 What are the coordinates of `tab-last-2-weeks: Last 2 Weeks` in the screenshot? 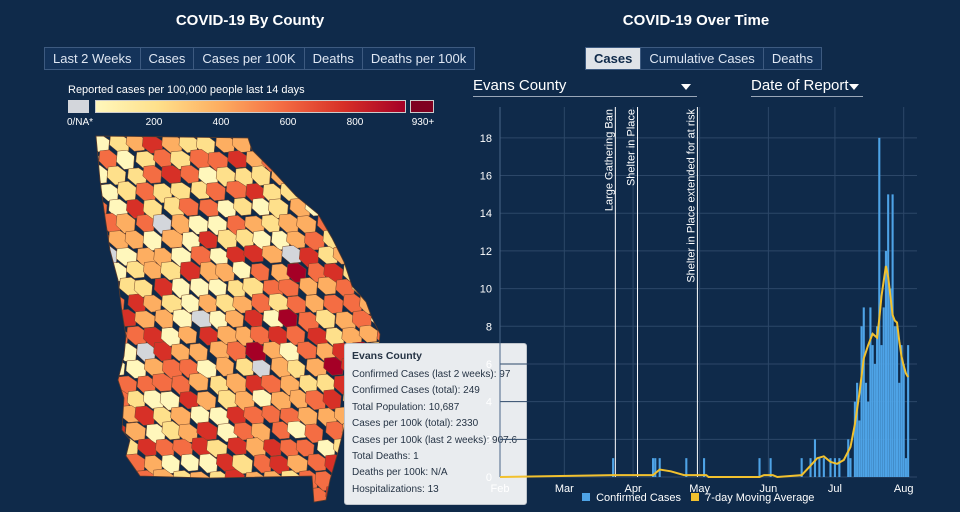 It's located at (92, 58).